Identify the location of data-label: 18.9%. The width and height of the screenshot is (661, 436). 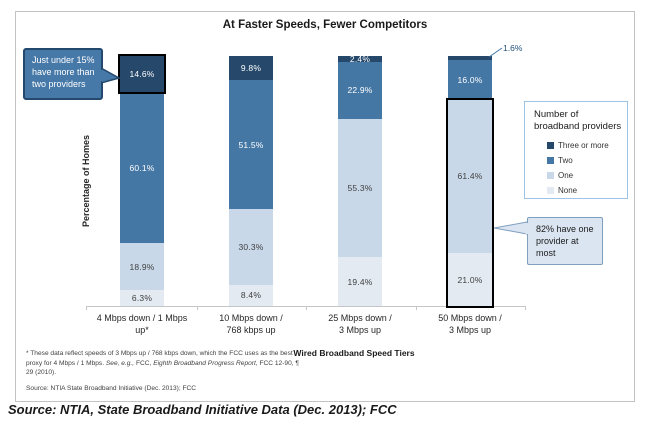
(142, 266).